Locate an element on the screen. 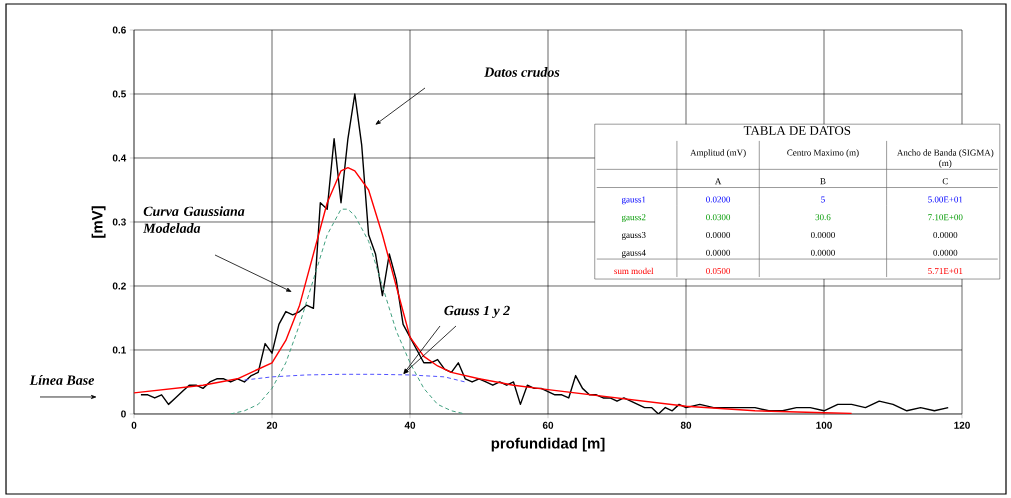  annotation: 5 is located at coordinates (823, 199).